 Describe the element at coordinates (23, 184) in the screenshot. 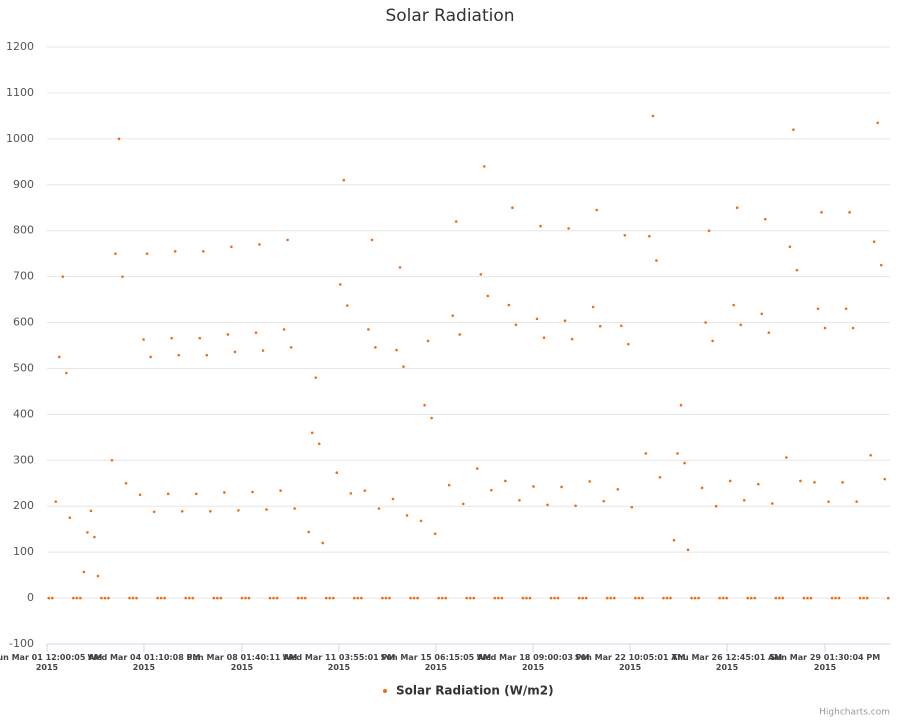

I see `y-tick-label: 900` at that location.